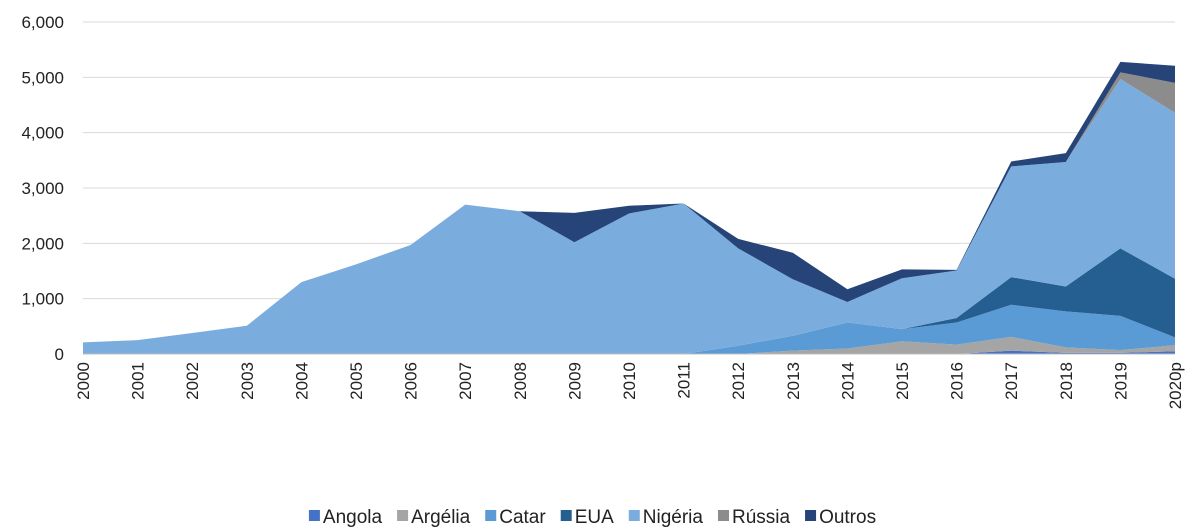 This screenshot has width=1186, height=529. What do you see at coordinates (673, 517) in the screenshot?
I see `legend-label: Nigéria` at bounding box center [673, 517].